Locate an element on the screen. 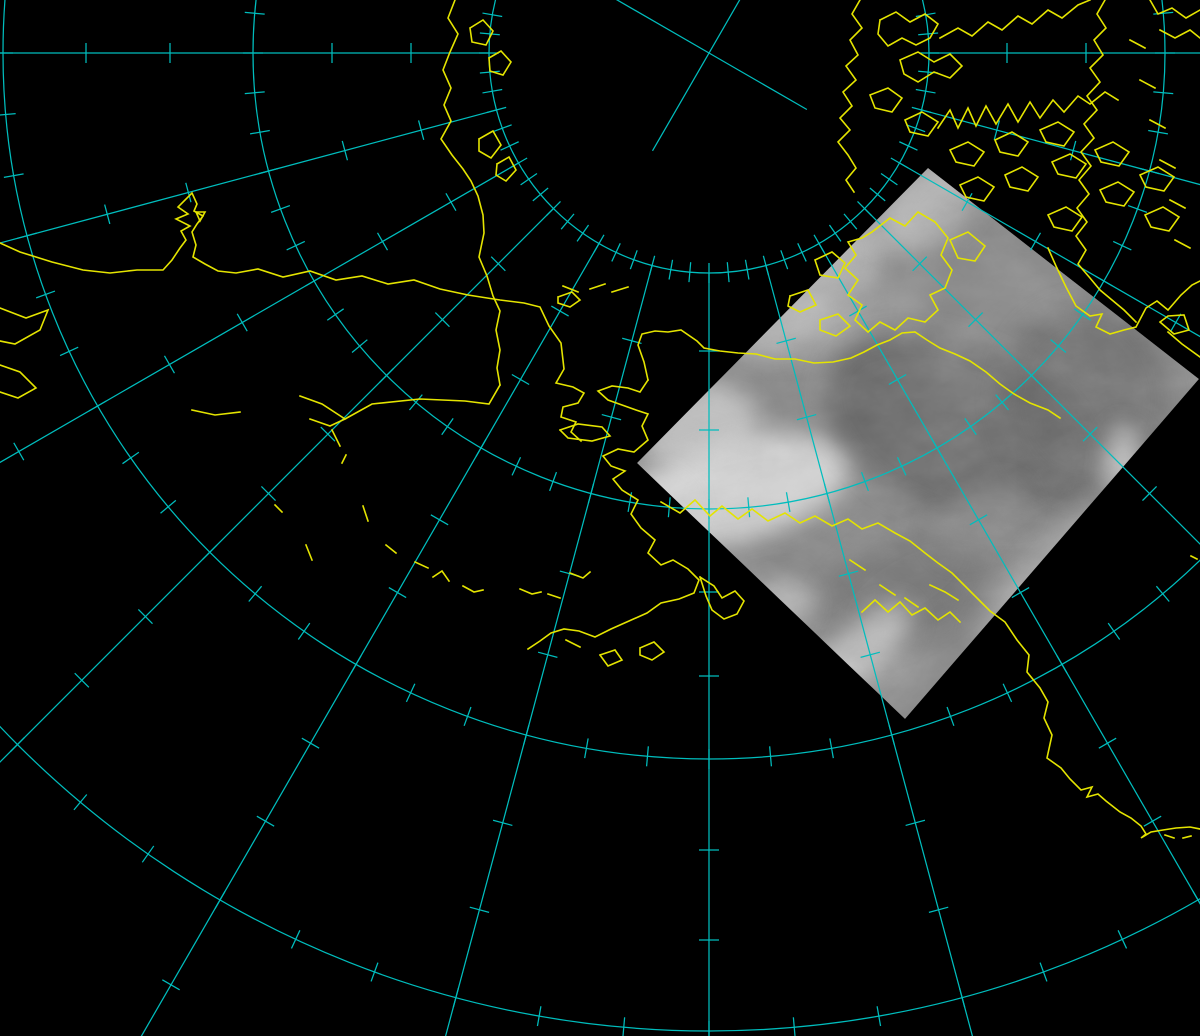 This screenshot has width=1200, height=1036. coastline-banks-island is located at coordinates (898, 272).